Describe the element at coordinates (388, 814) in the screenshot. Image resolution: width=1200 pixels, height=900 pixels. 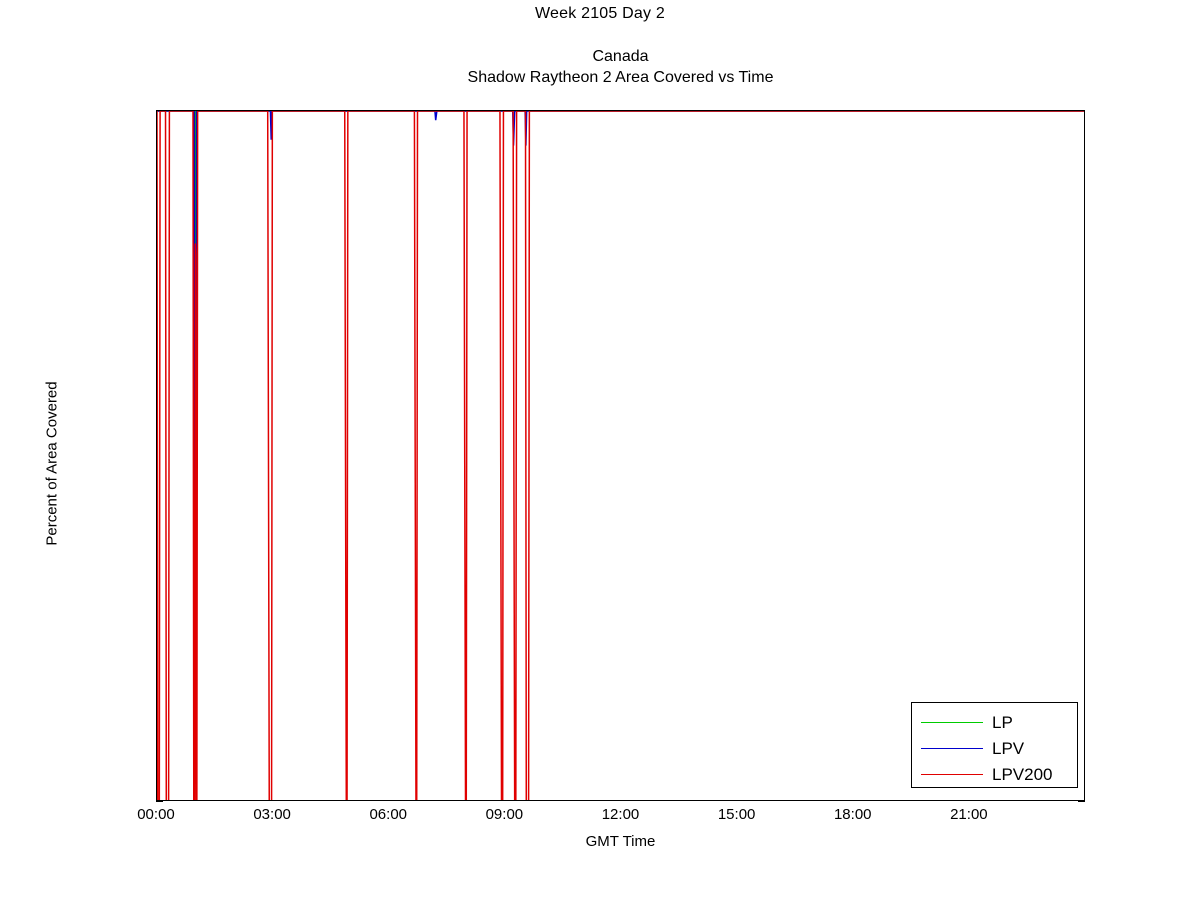
I see `x-tick-label: 06:00` at that location.